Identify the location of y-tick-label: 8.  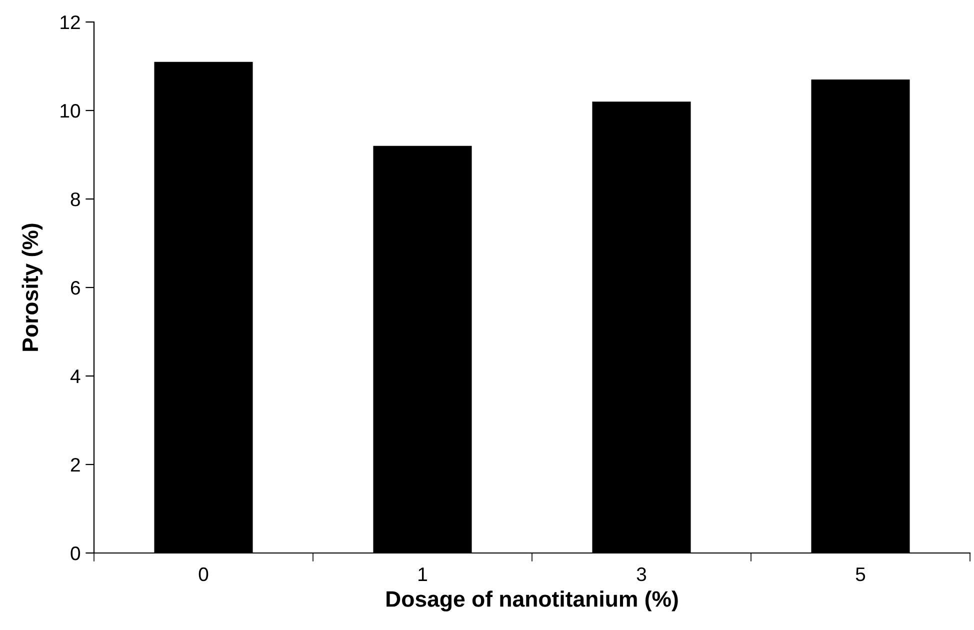
(75, 199).